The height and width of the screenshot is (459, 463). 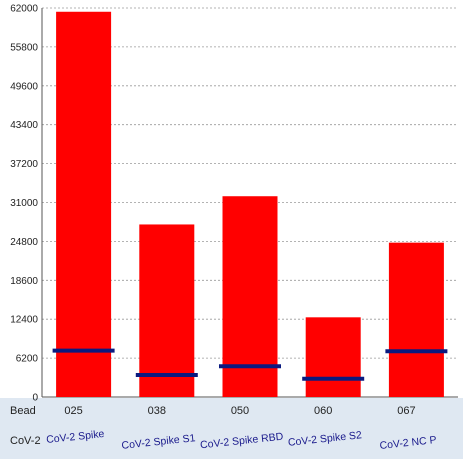 I want to click on y-tick-label: 43400, so click(x=24, y=125).